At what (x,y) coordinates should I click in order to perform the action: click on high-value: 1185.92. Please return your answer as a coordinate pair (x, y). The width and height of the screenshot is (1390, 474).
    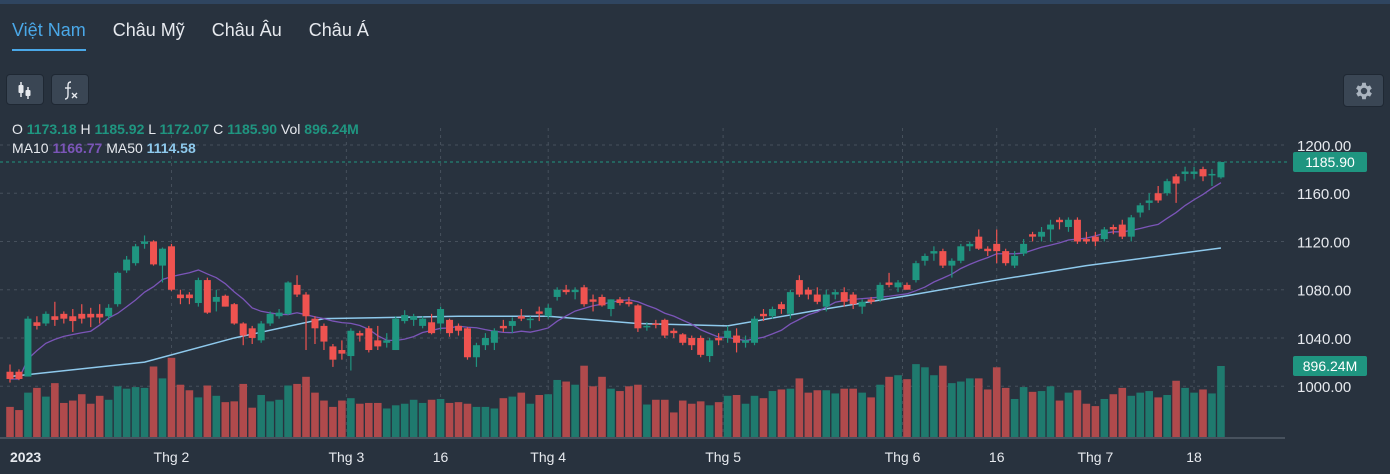
    Looking at the image, I should click on (119, 129).